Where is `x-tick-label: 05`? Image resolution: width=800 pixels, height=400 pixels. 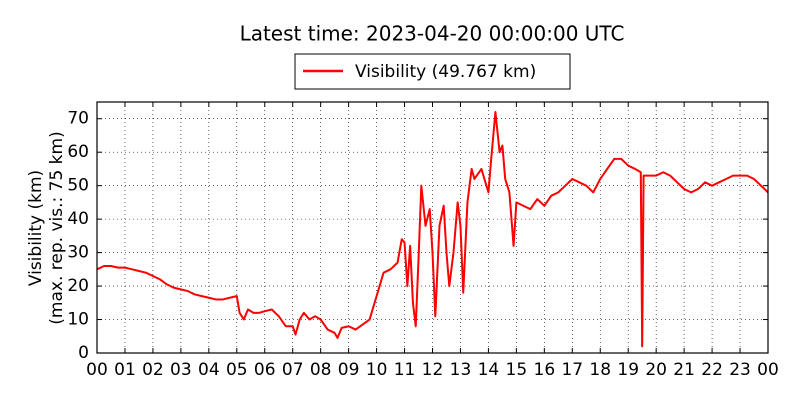
x-tick-label: 05 is located at coordinates (237, 370).